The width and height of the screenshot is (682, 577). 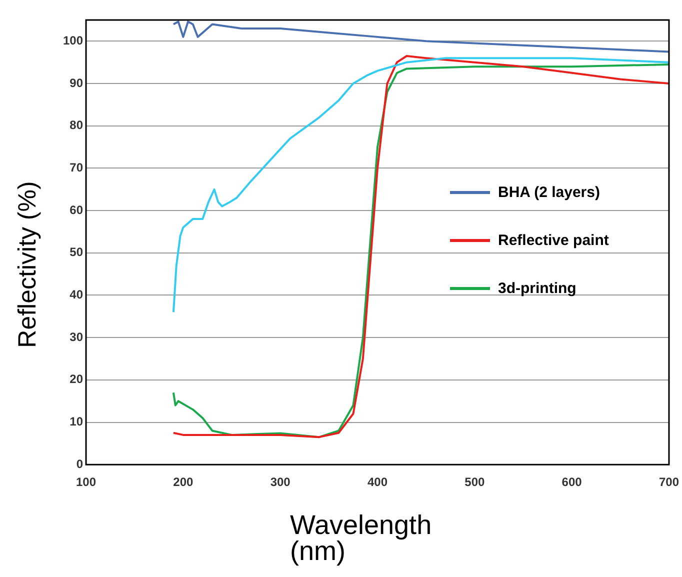 I want to click on x-tick-label: 700, so click(x=669, y=482).